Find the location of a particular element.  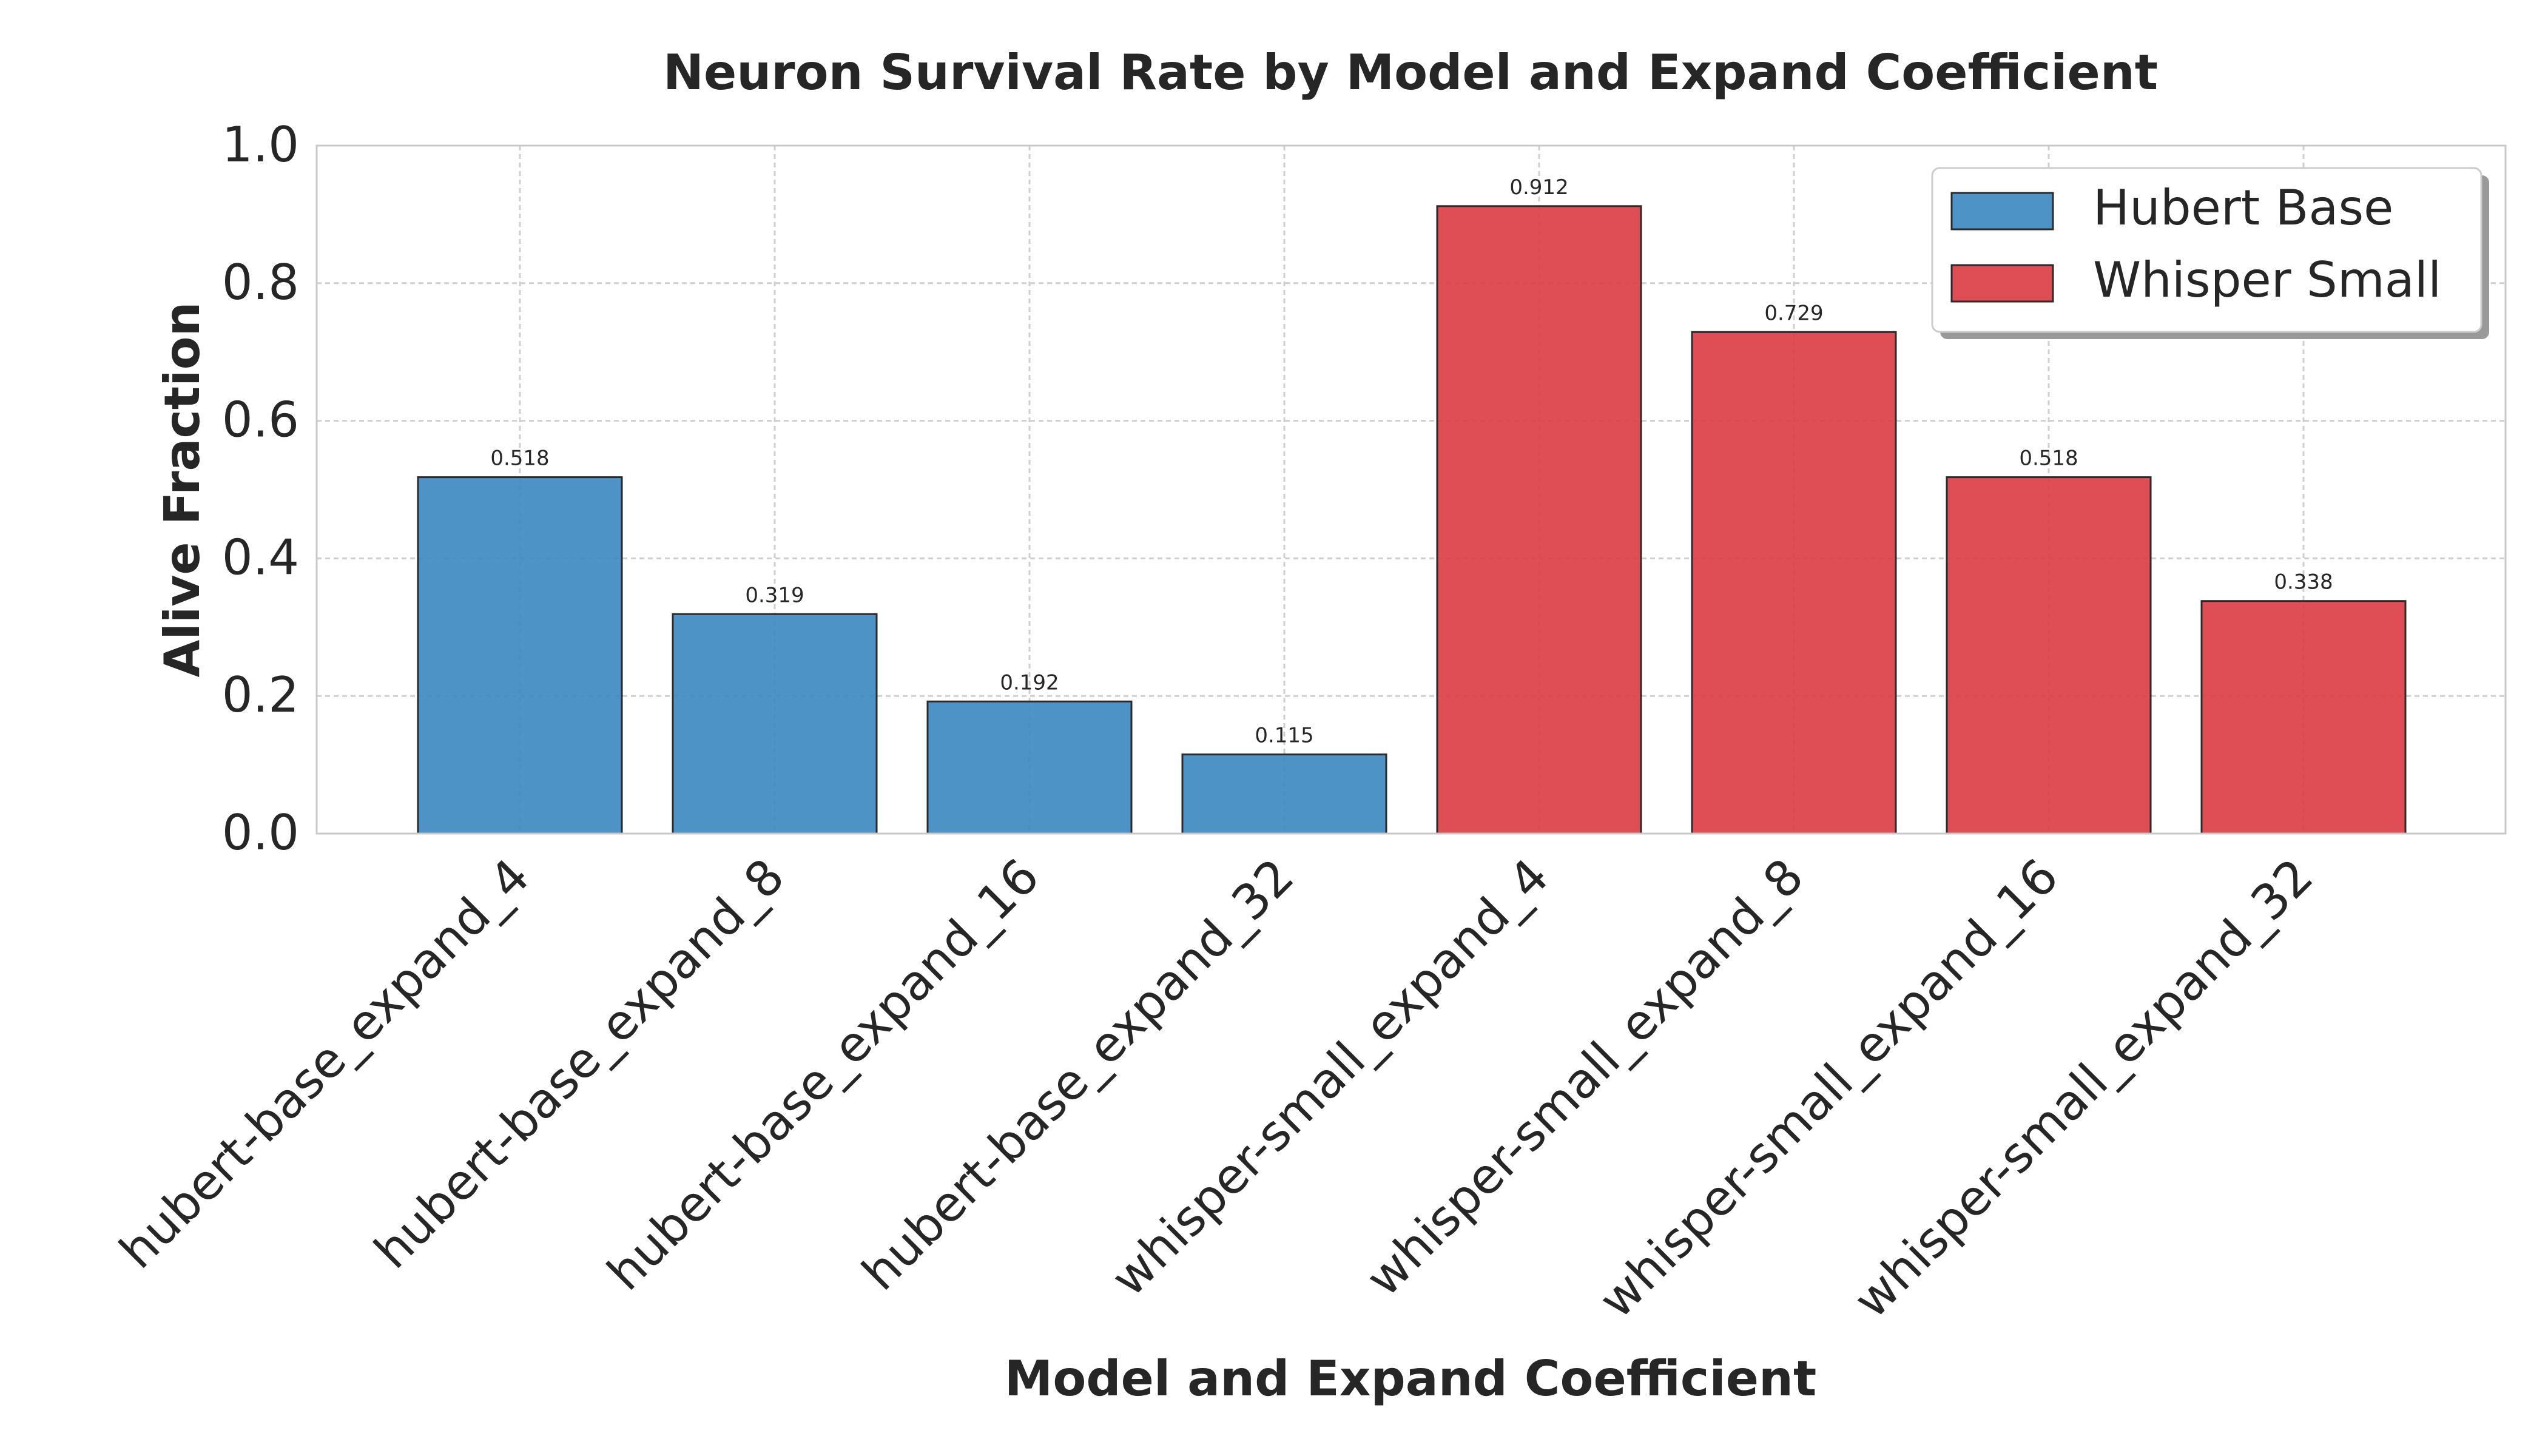

y-axis-ticks: 0.0 0.2 0.4 0.6 0.8 1.0 is located at coordinates (260, 488).